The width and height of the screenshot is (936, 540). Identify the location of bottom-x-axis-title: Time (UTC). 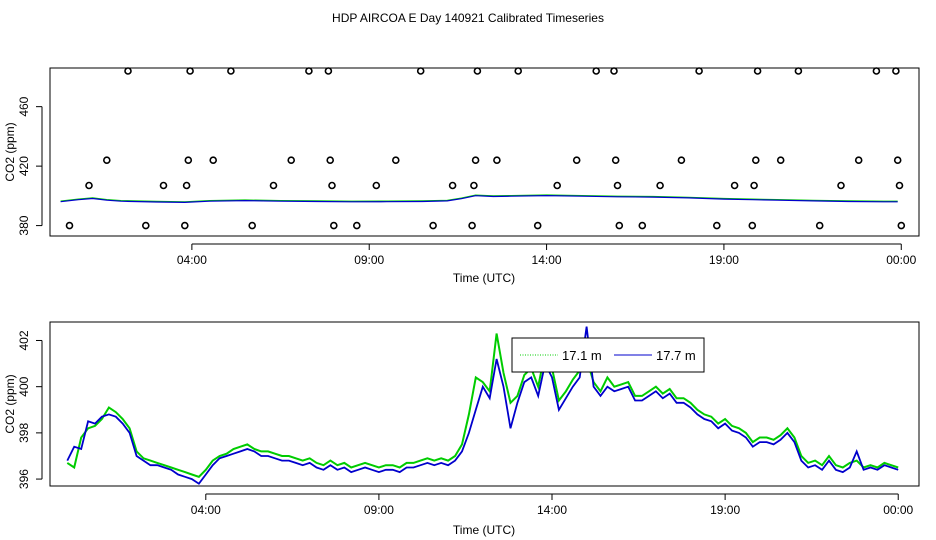
(484, 530).